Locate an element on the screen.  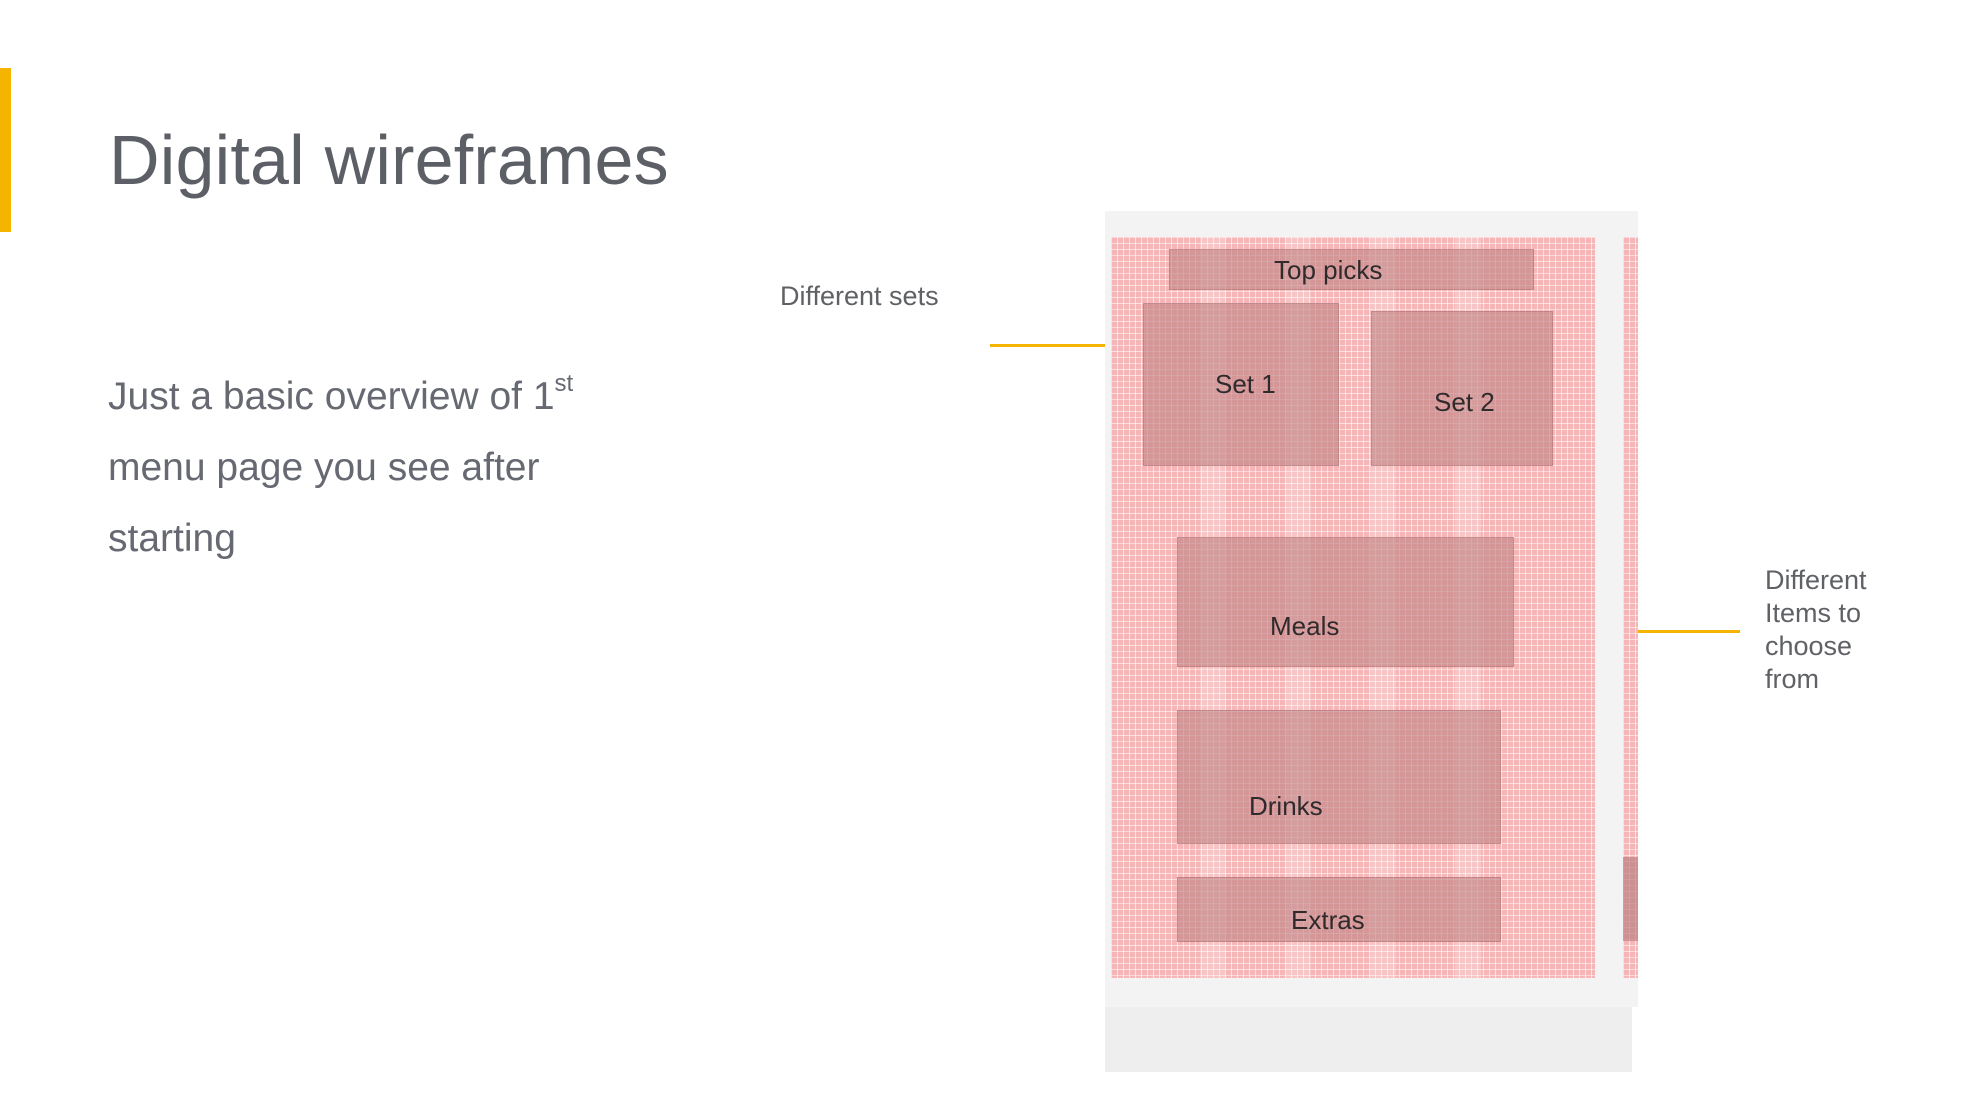
body-text-line-1: Just a basic overview of 1 is located at coordinates (331, 396).